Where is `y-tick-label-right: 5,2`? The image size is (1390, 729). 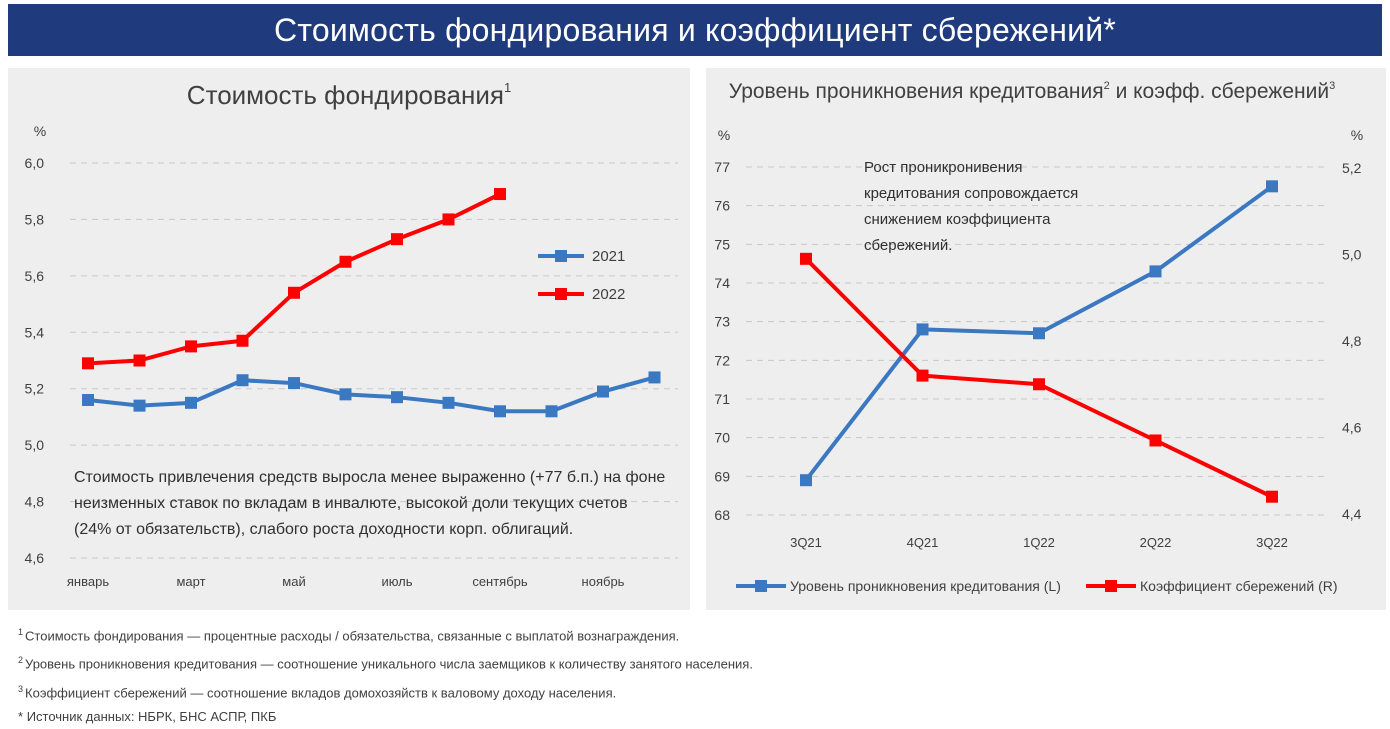
y-tick-label-right: 5,2 is located at coordinates (1352, 168).